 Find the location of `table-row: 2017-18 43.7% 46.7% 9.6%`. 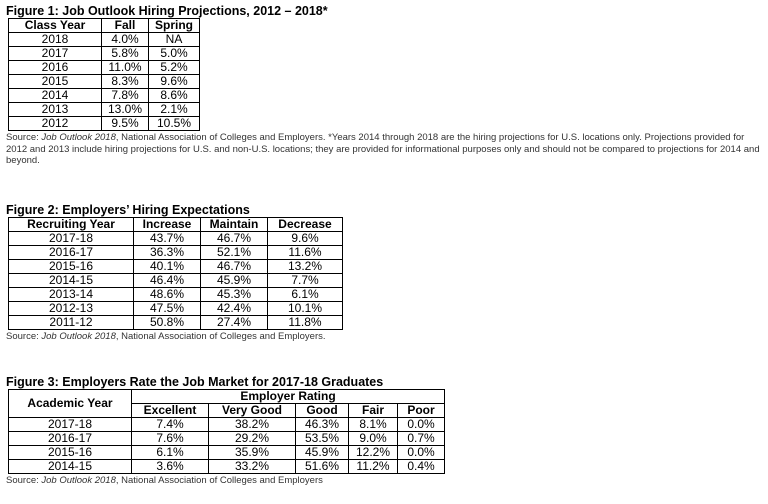

table-row: 2017-18 43.7% 46.7% 9.6% is located at coordinates (175, 238).